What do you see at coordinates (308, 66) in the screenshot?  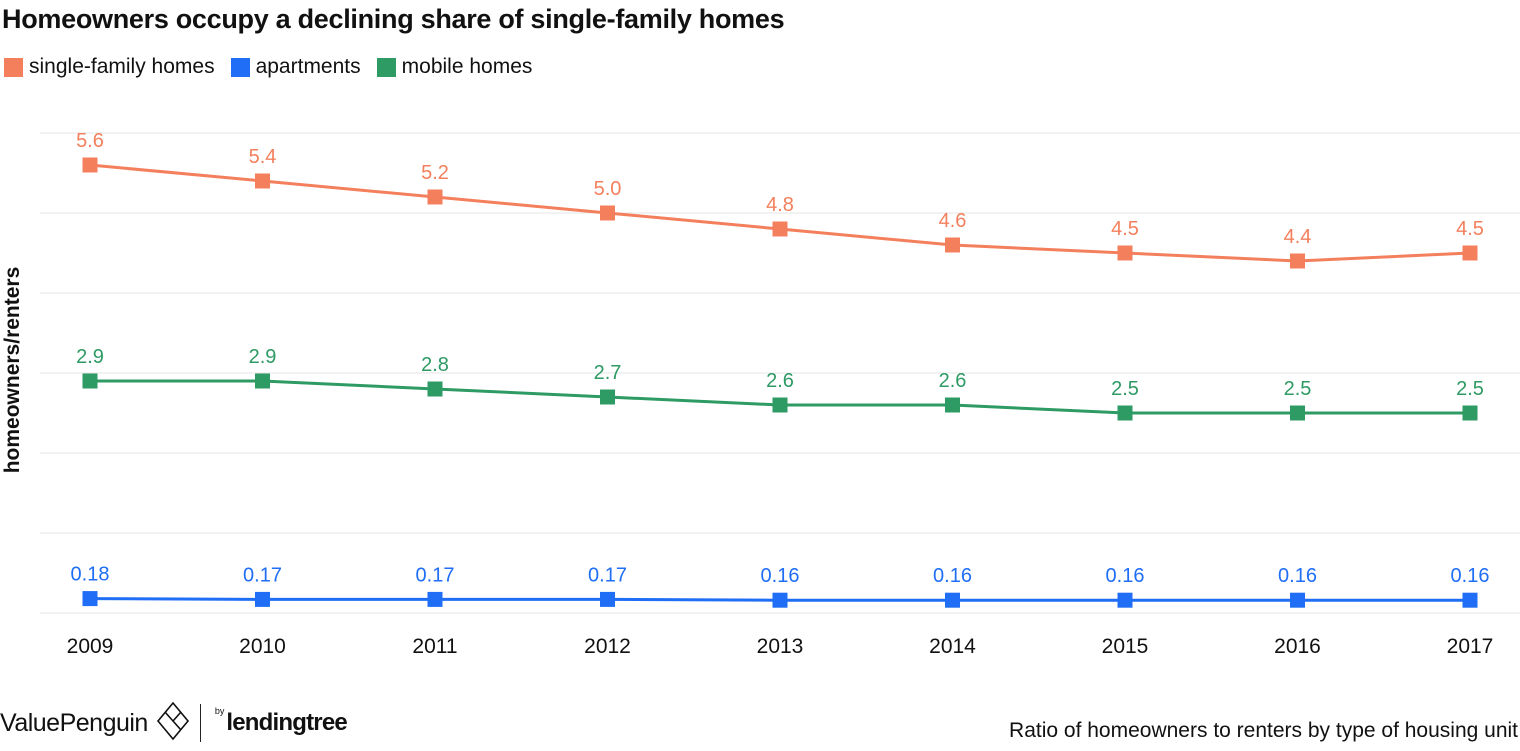 I see `legend-label-apartments: apartments` at bounding box center [308, 66].